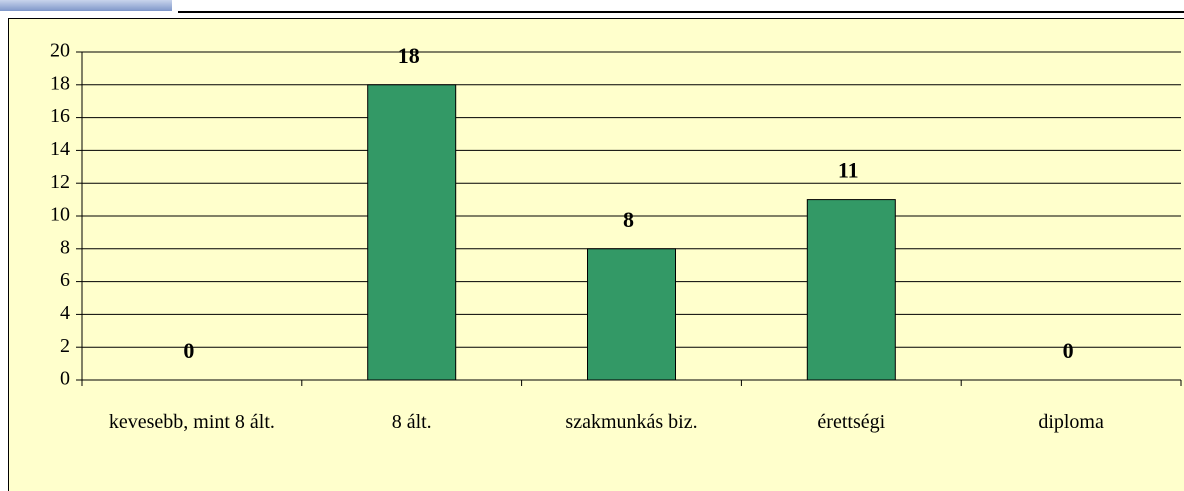 This screenshot has height=491, width=1184. What do you see at coordinates (65, 313) in the screenshot?
I see `y-tick-label: 4` at bounding box center [65, 313].